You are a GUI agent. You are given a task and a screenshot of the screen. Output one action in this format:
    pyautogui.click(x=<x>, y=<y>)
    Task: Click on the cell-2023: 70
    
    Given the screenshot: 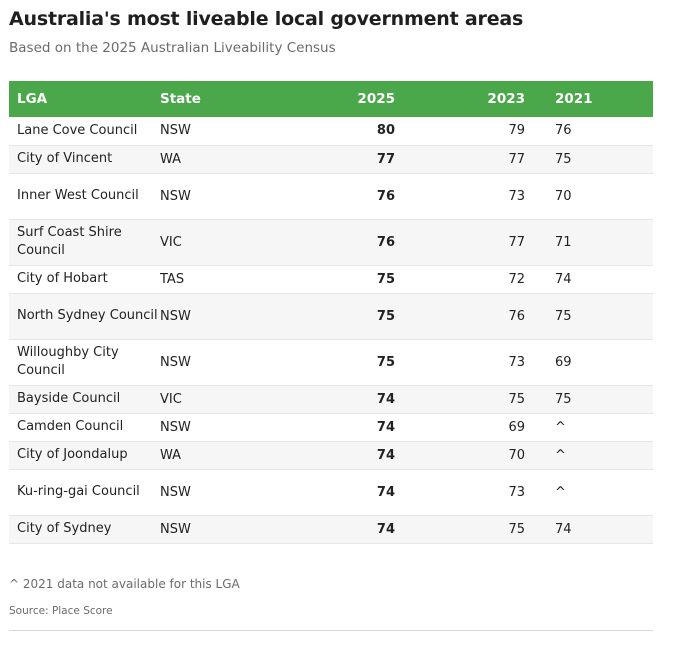 What is the action you would take?
    pyautogui.click(x=516, y=455)
    